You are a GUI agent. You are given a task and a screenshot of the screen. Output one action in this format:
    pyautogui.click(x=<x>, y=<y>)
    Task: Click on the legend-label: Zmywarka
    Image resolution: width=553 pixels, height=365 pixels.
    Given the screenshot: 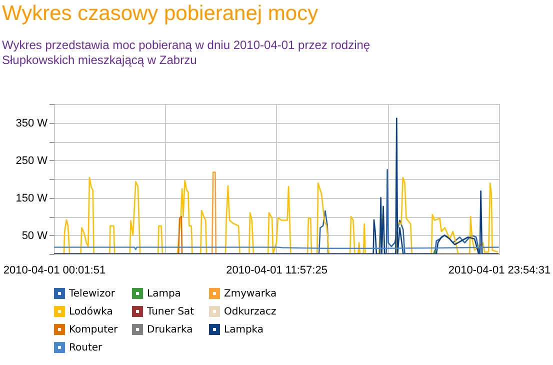 What is the action you would take?
    pyautogui.click(x=250, y=294)
    